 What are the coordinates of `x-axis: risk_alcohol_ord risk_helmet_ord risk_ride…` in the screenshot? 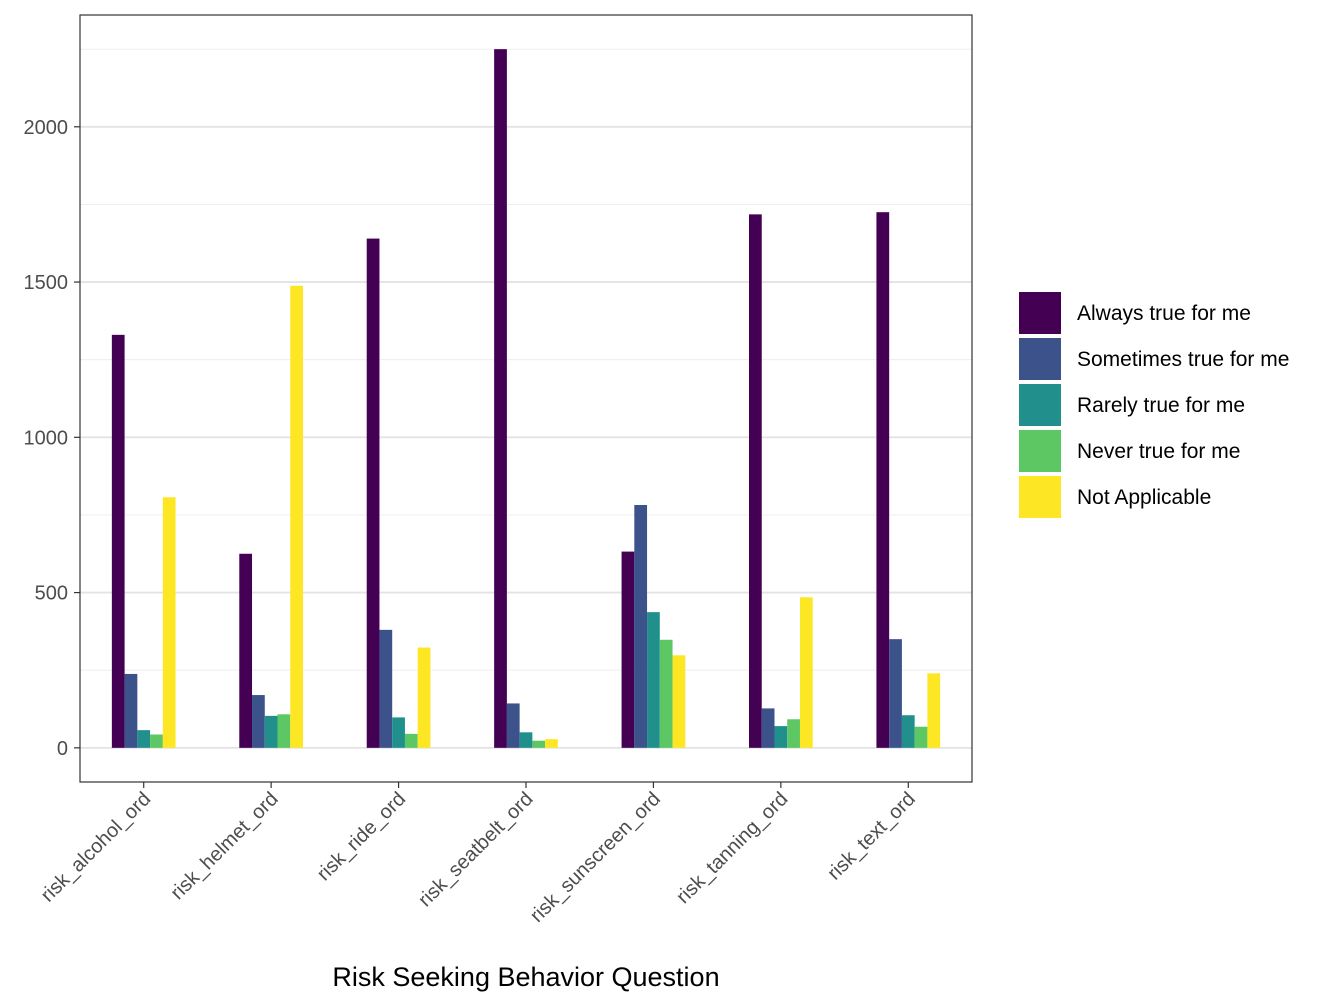 It's located at (478, 854).